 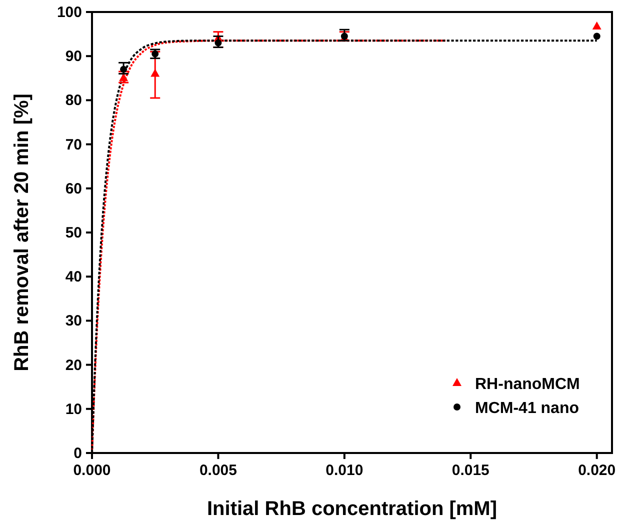 I want to click on x-axis-title: Initial RhB concentration [mM], so click(x=352, y=509).